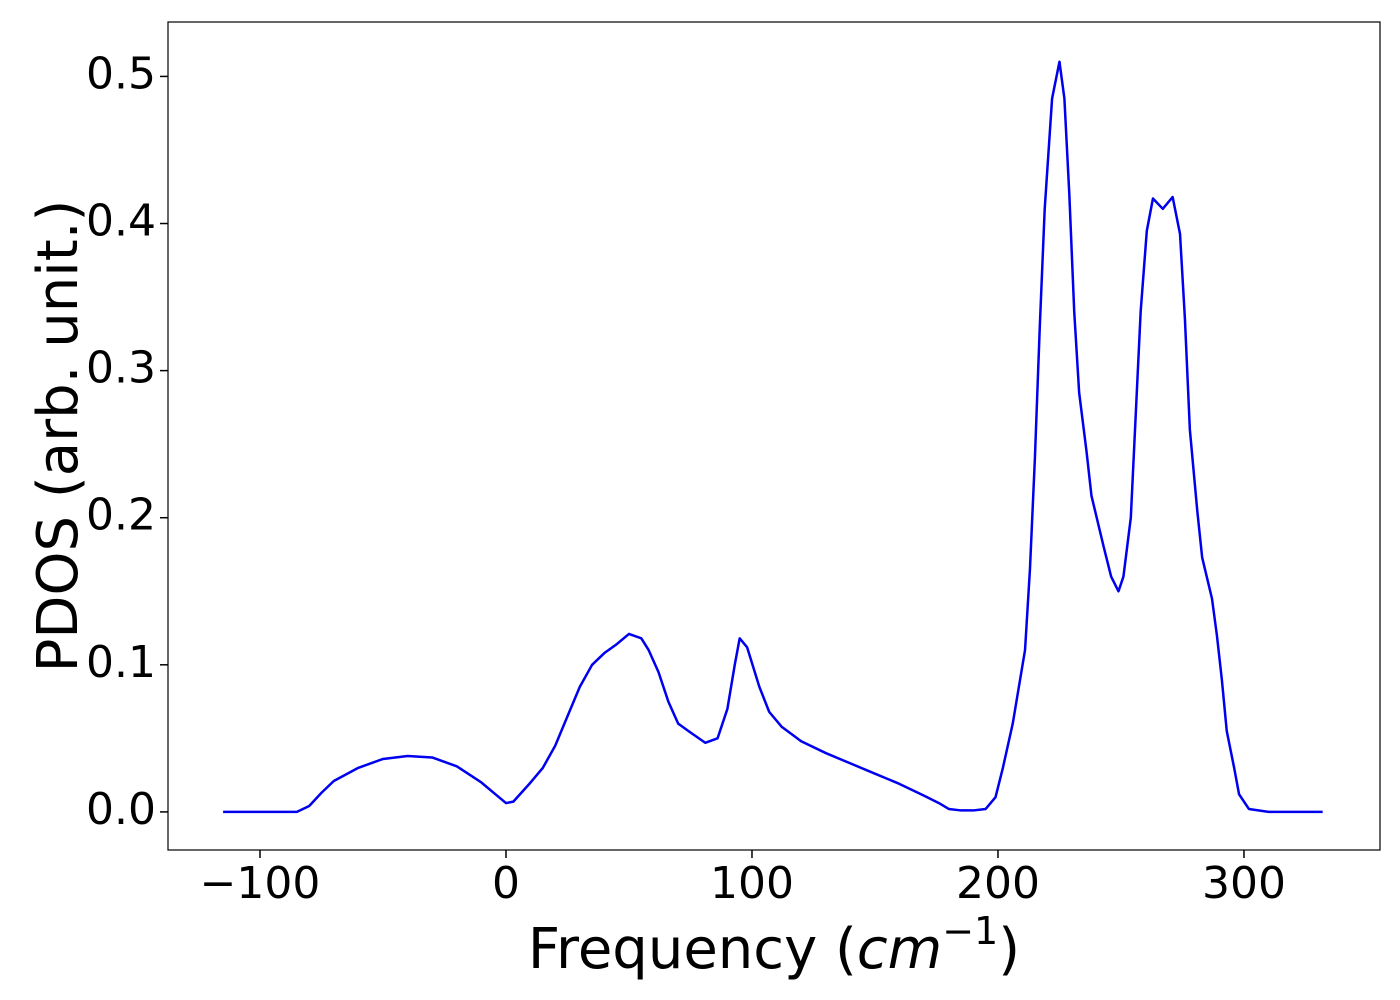  I want to click on x-tick-label: 0, so click(506, 883).